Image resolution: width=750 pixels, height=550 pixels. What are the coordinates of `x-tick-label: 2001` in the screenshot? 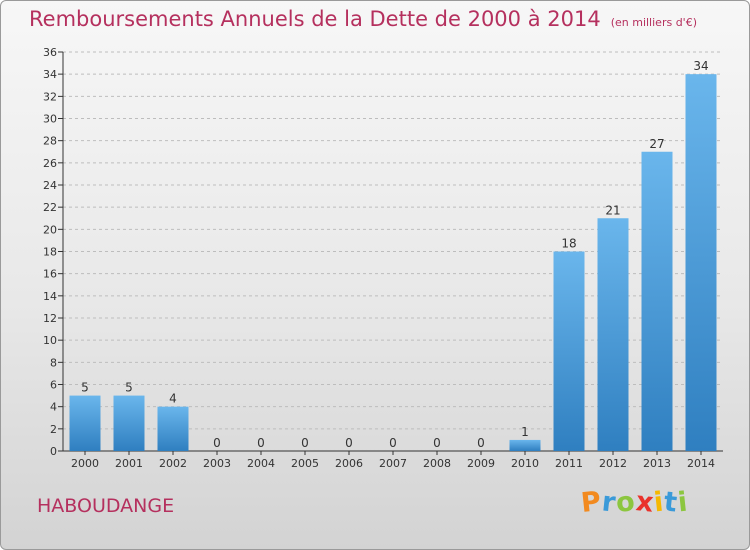 It's located at (129, 463).